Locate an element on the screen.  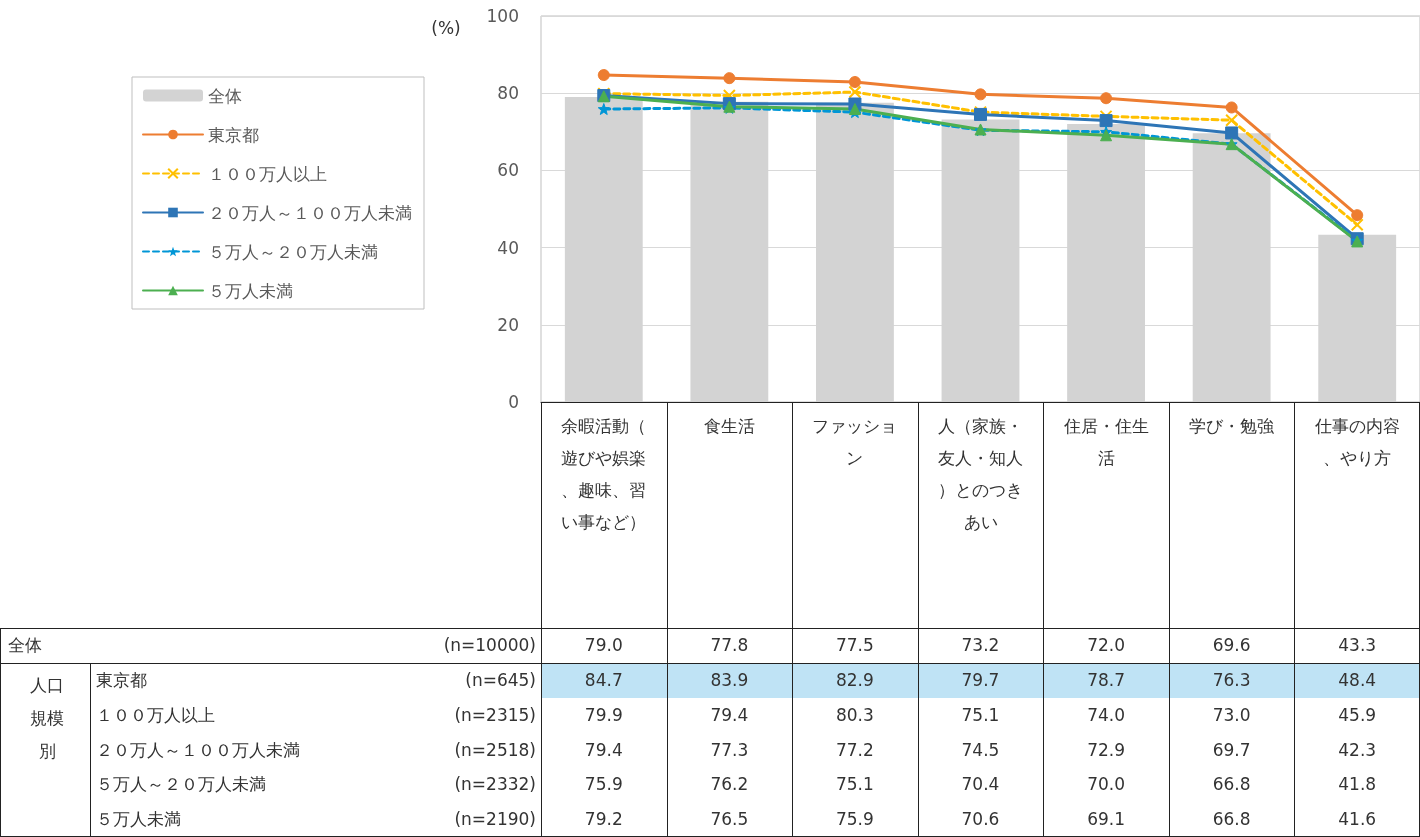
text: (n=2315) is located at coordinates (495, 715).